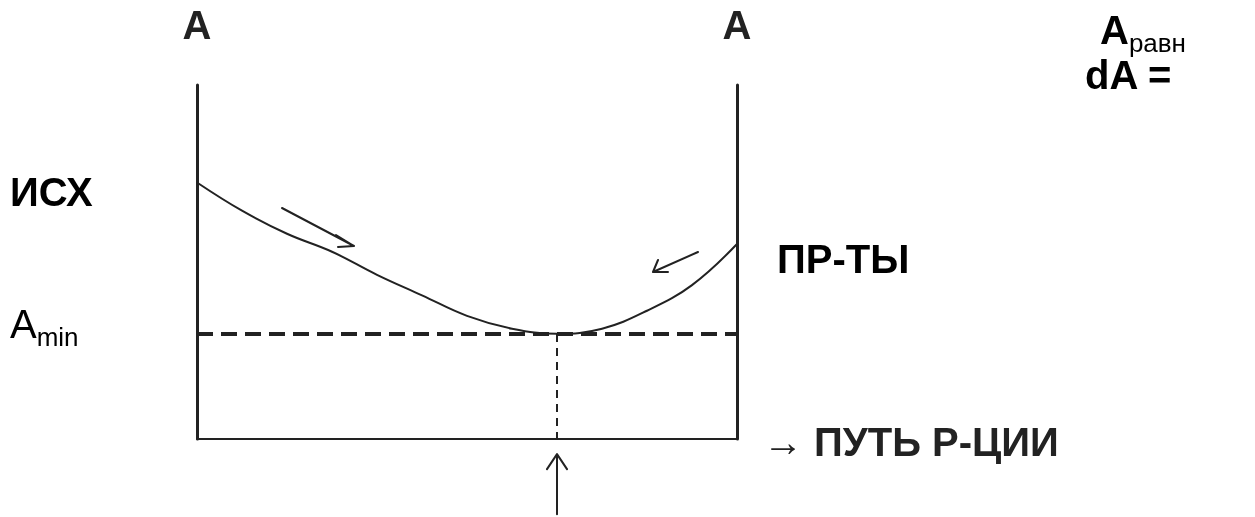 This screenshot has height=517, width=1255. What do you see at coordinates (911, 442) in the screenshot?
I see `x-axis-title: → ПУТЬ Р-ЦИИ` at bounding box center [911, 442].